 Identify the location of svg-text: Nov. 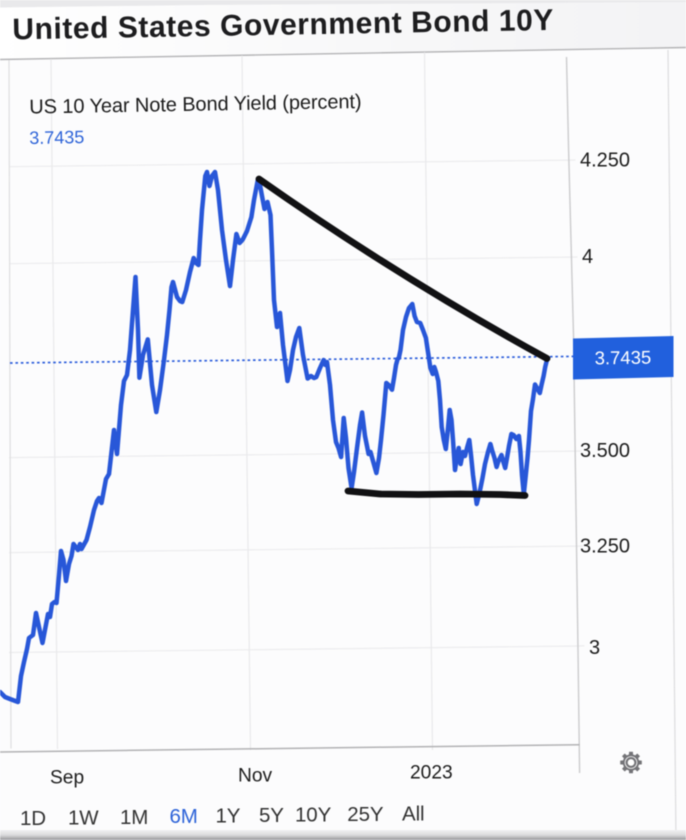
(255, 776).